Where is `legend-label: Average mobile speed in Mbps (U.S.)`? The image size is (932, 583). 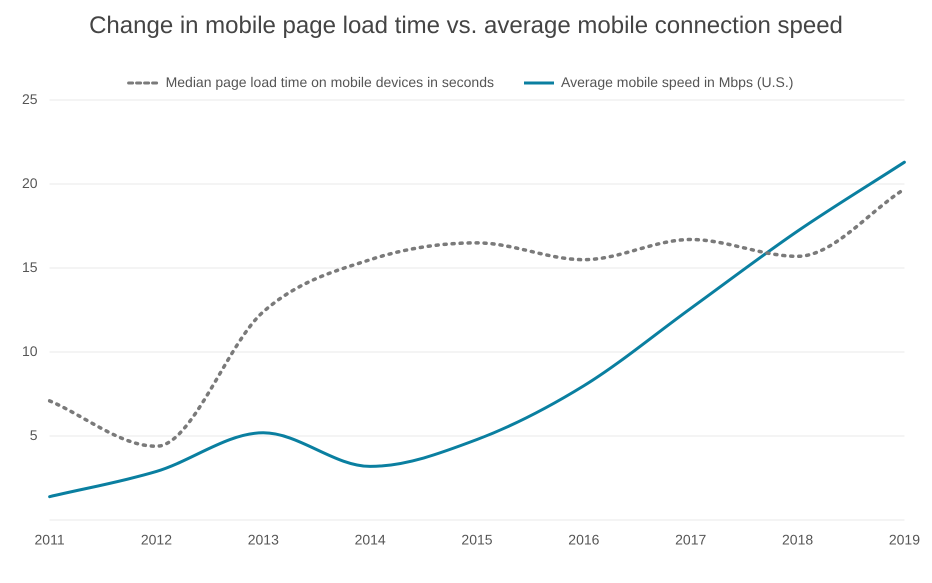
legend-label: Average mobile speed in Mbps (U.S.) is located at coordinates (677, 82).